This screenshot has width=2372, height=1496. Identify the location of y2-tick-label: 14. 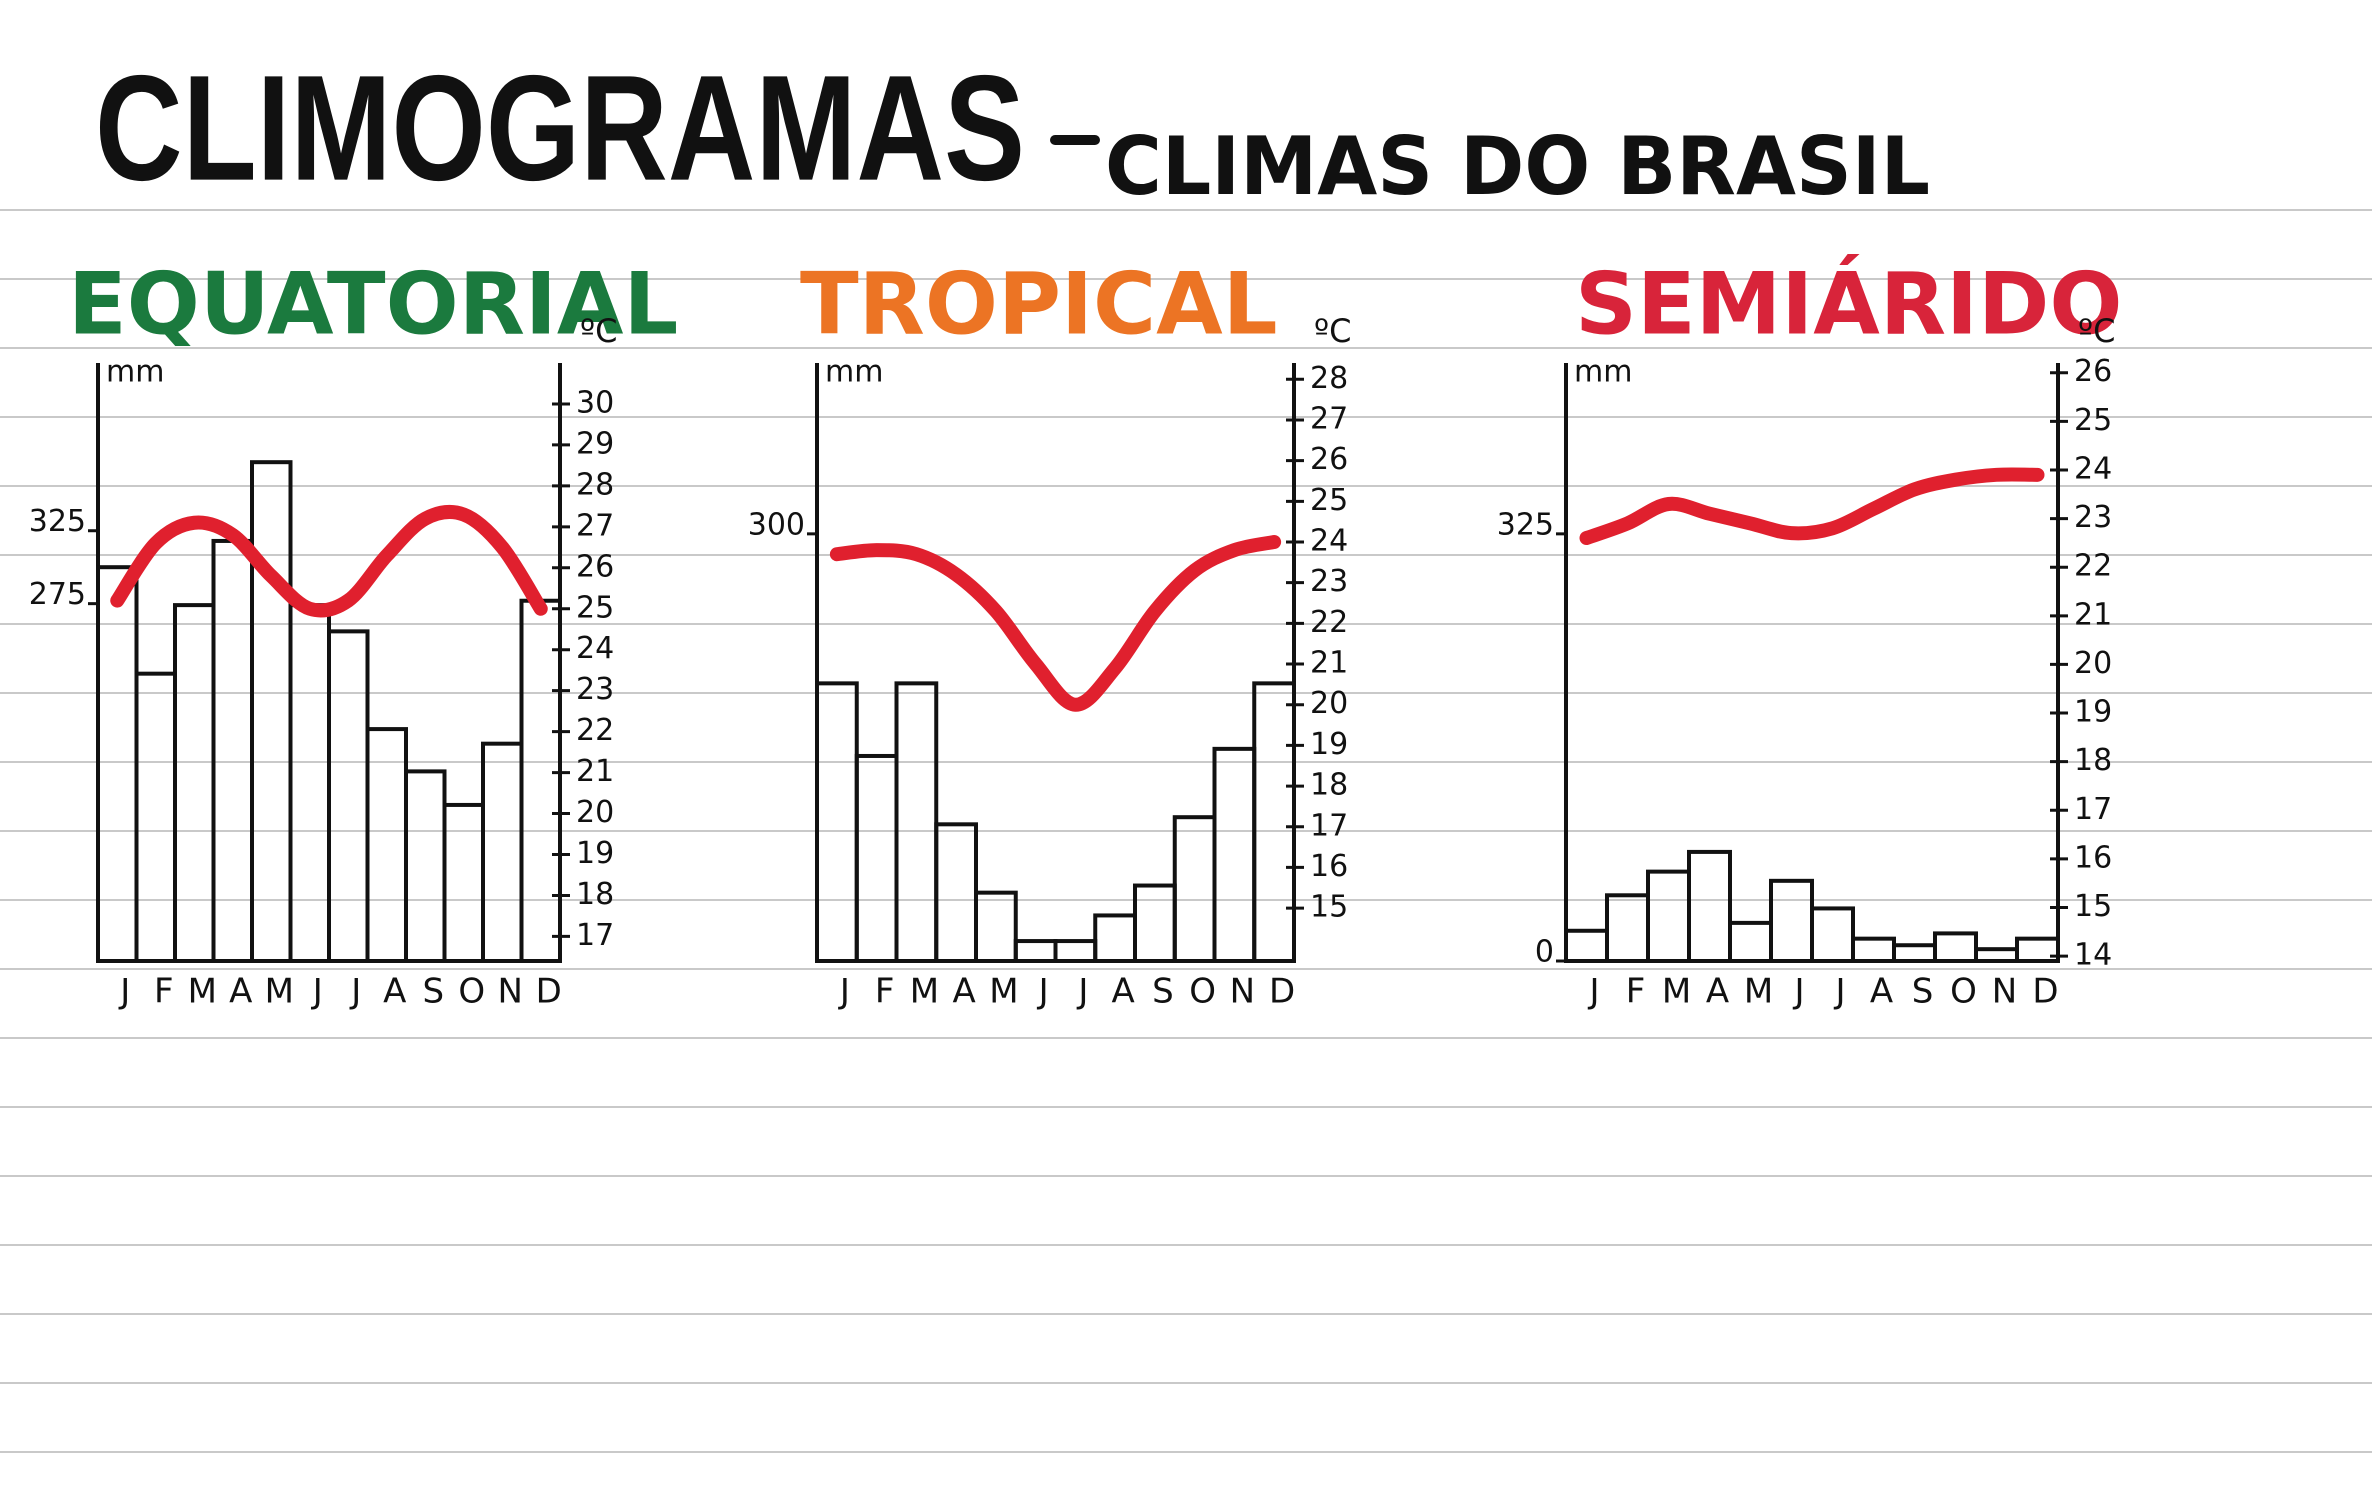
(2093, 955).